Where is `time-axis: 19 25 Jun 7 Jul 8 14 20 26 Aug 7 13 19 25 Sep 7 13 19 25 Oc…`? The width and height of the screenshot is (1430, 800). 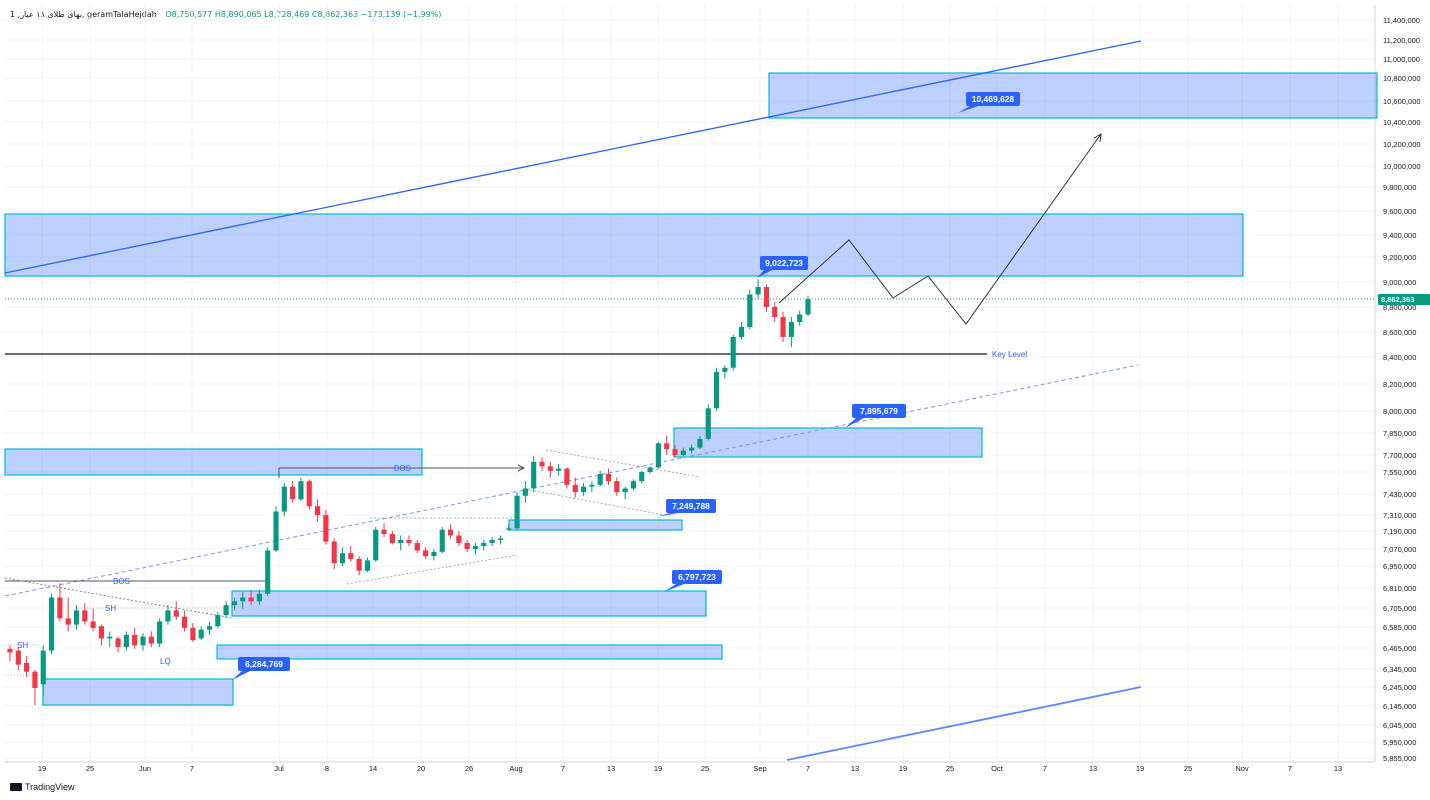
time-axis: 19 25 Jun 7 Jul 8 14 20 26 Aug 7 13 19 25 Sep 7 13 19 25 Oc… is located at coordinates (690, 768).